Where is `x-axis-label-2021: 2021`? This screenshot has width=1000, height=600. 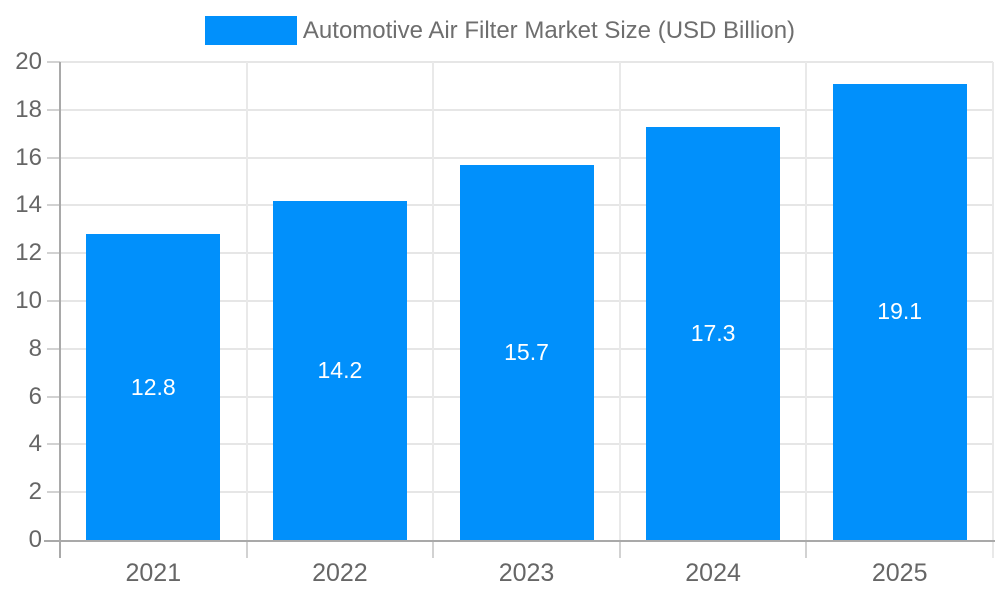 x-axis-label-2021: 2021 is located at coordinates (153, 573).